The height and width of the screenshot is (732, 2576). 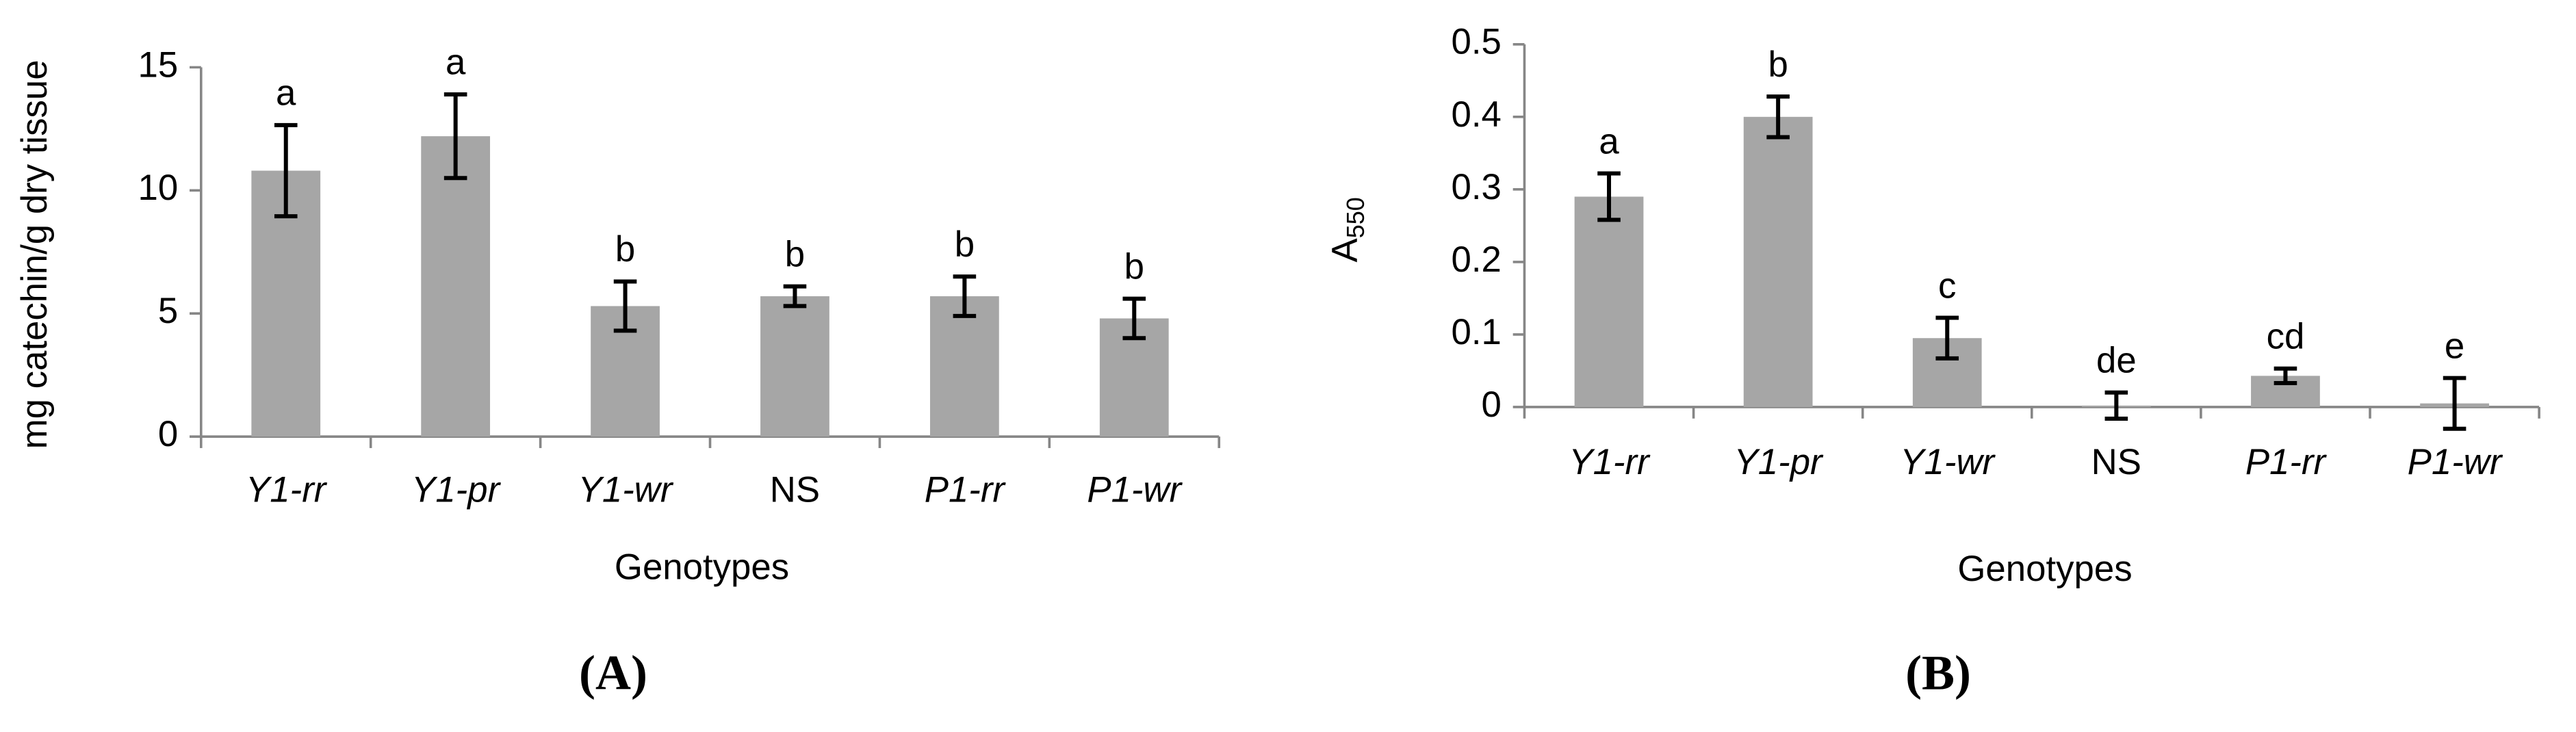 What do you see at coordinates (158, 64) in the screenshot?
I see `y-tick-label: 15` at bounding box center [158, 64].